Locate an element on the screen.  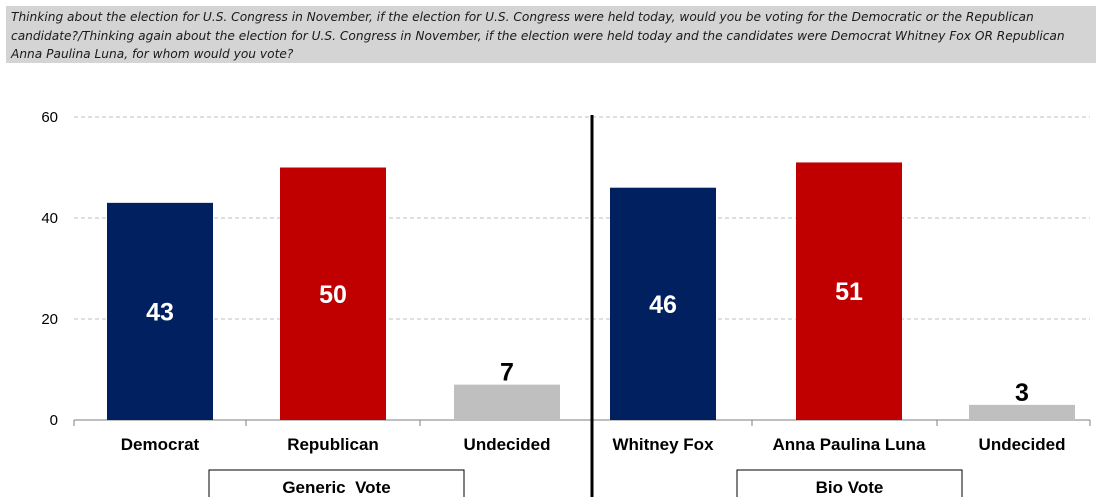
data-label: 7 is located at coordinates (507, 373).